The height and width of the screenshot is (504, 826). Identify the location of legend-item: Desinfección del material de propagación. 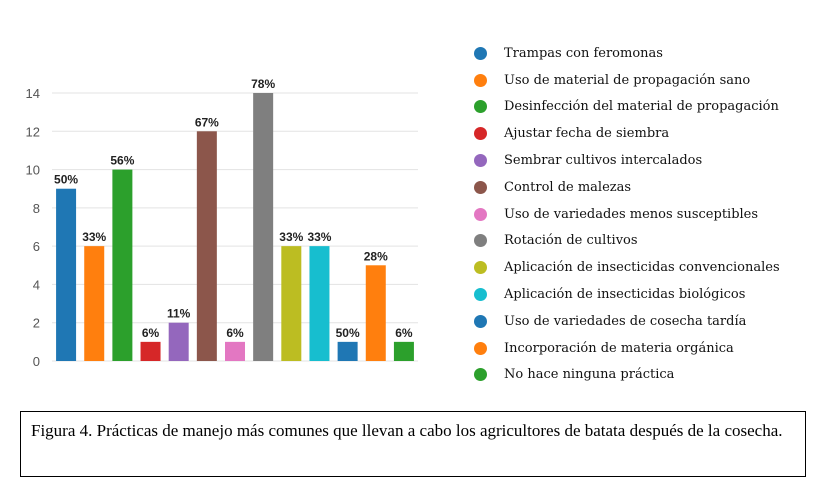
(627, 107).